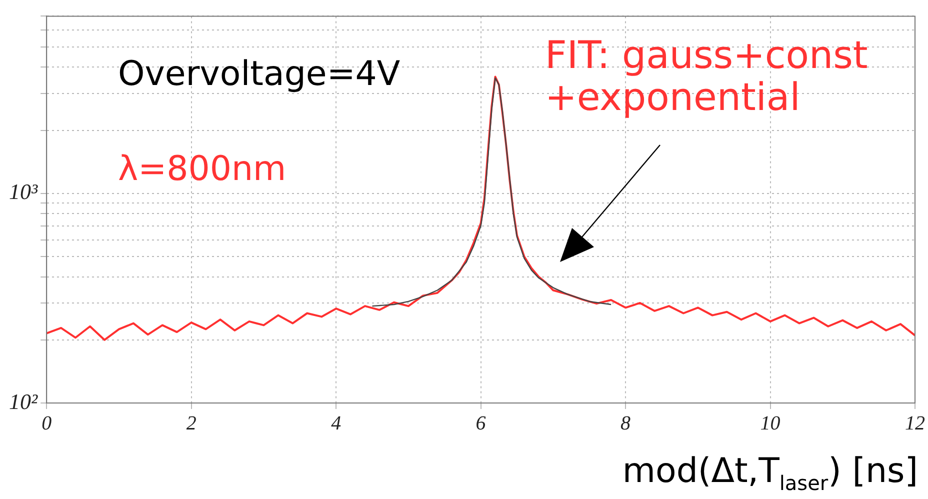 The image size is (928, 499). I want to click on x-tick-label: 2, so click(191, 423).